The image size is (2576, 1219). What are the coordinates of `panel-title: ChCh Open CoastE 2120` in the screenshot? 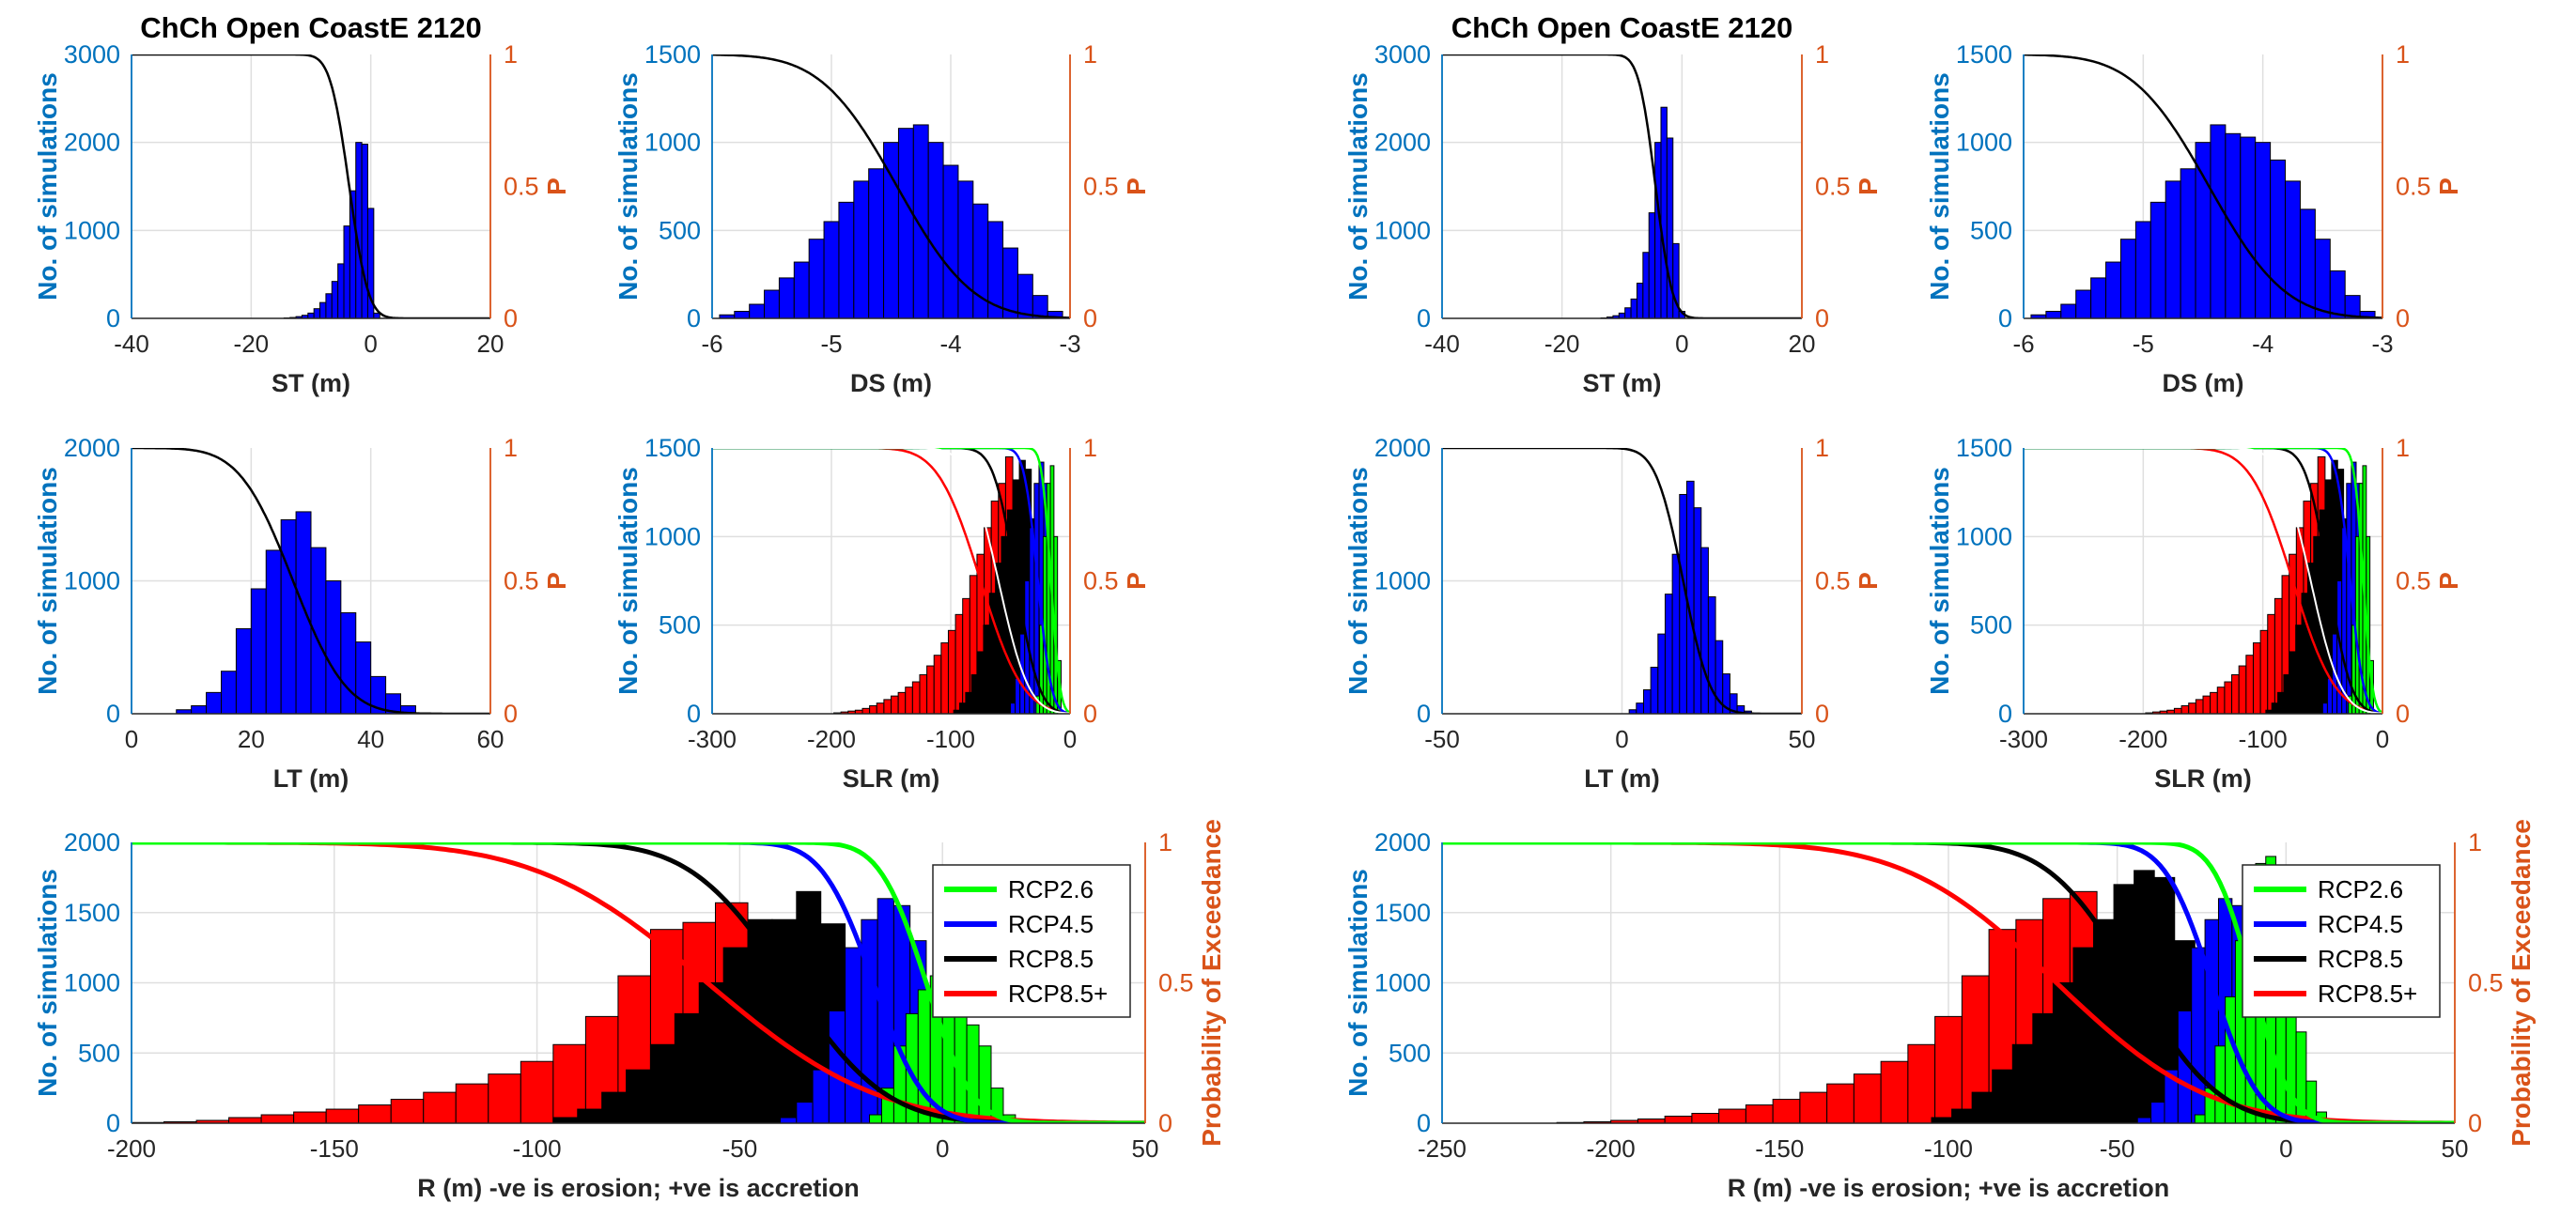 It's located at (311, 28).